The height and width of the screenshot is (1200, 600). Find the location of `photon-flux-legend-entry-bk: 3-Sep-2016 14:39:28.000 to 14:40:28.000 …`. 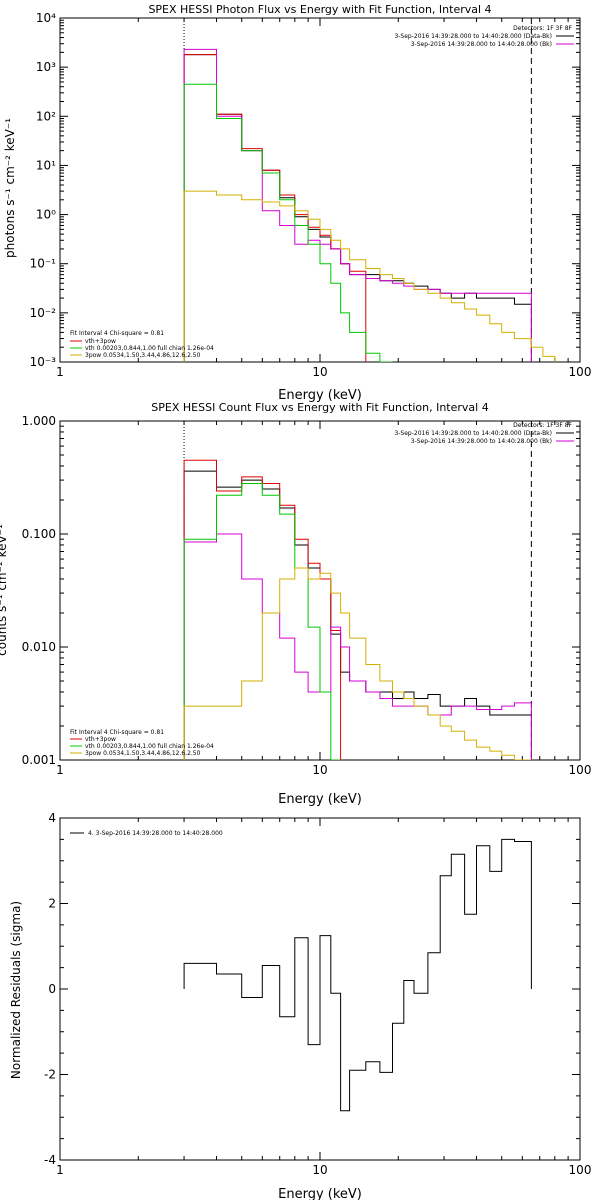

photon-flux-legend-entry-bk: 3-Sep-2016 14:39:28.000 to 14:40:28.000 … is located at coordinates (481, 44).